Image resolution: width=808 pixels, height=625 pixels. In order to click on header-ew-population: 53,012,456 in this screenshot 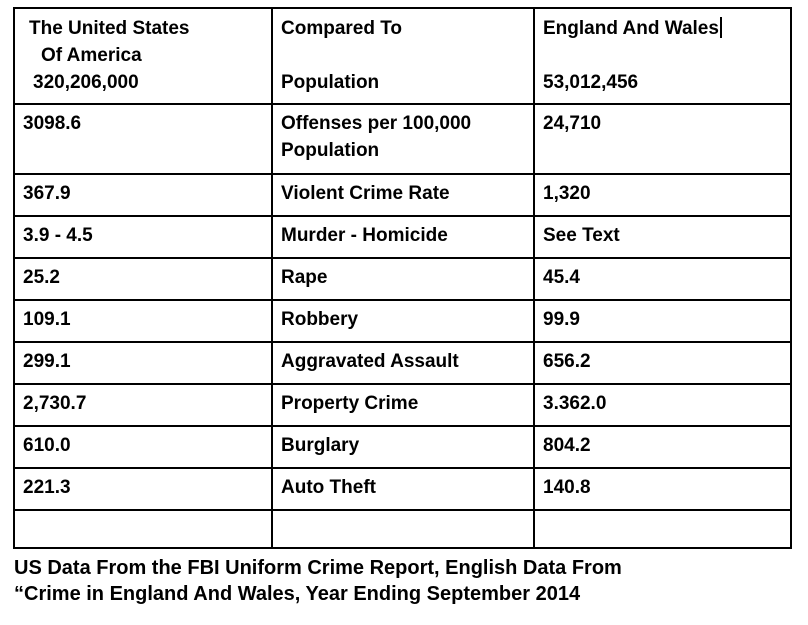, I will do `click(591, 82)`.